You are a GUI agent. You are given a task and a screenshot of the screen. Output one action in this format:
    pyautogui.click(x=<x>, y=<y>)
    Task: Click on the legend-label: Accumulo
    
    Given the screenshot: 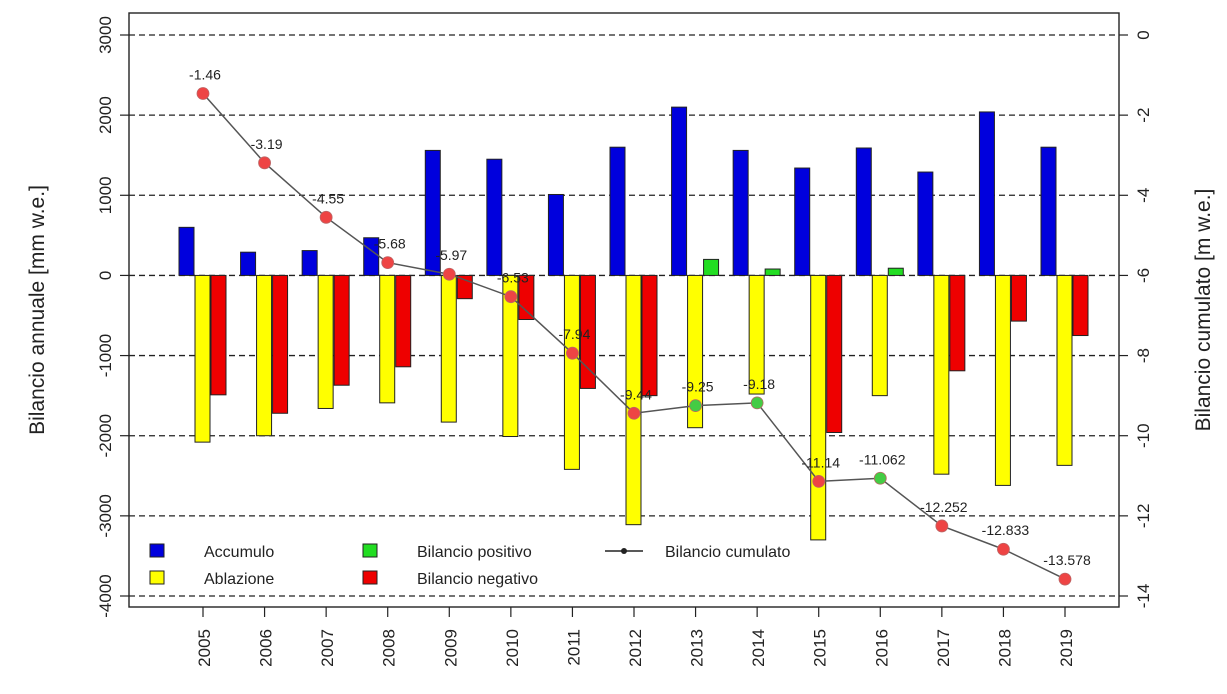 What is the action you would take?
    pyautogui.click(x=239, y=552)
    